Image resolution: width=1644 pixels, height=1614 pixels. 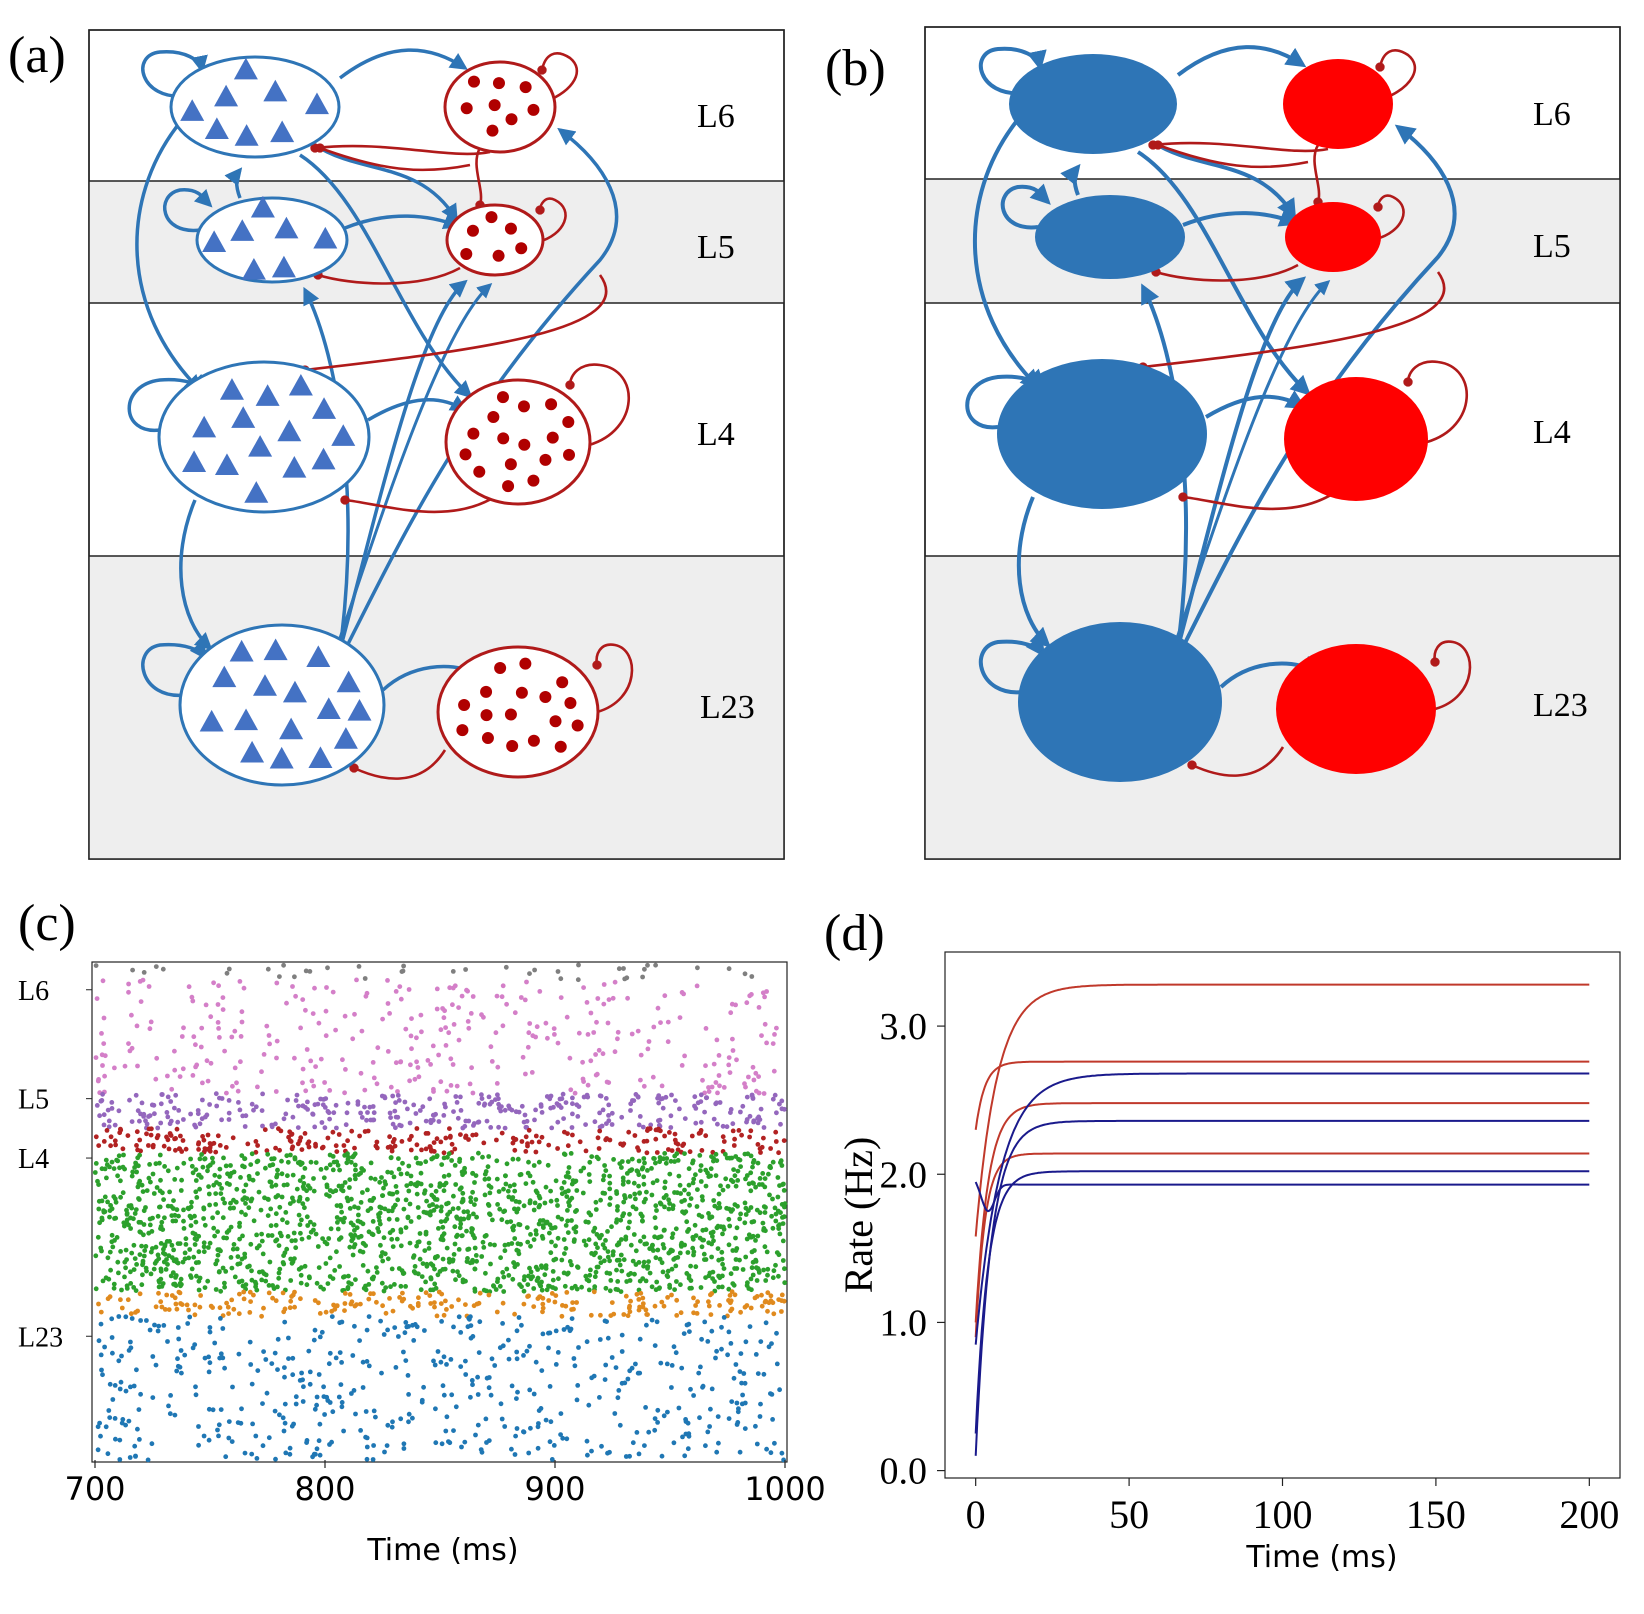 What do you see at coordinates (1033, 572) in the screenshot?
I see `b-e4-e23-excitatory-arrow` at bounding box center [1033, 572].